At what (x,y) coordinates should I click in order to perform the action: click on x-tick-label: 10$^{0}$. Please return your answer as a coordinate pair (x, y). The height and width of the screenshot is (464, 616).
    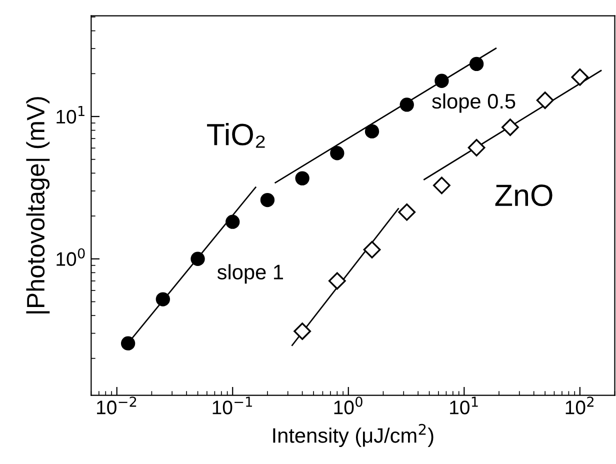
    Looking at the image, I should click on (348, 405).